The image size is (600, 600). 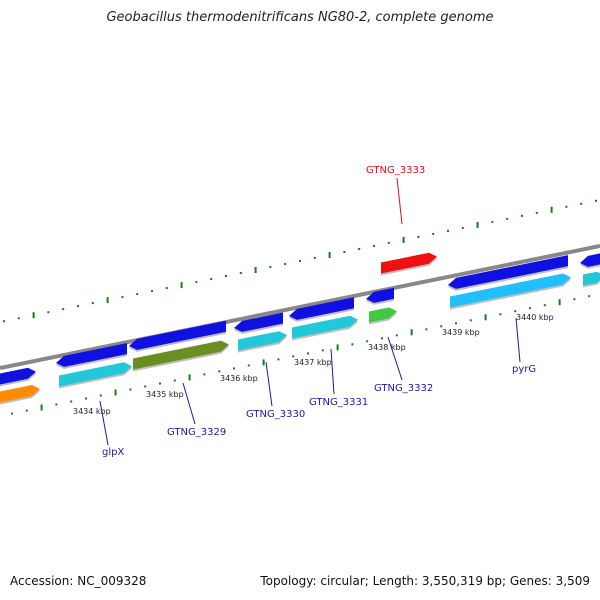 I want to click on gene-label-glpx: glpX, so click(x=113, y=452).